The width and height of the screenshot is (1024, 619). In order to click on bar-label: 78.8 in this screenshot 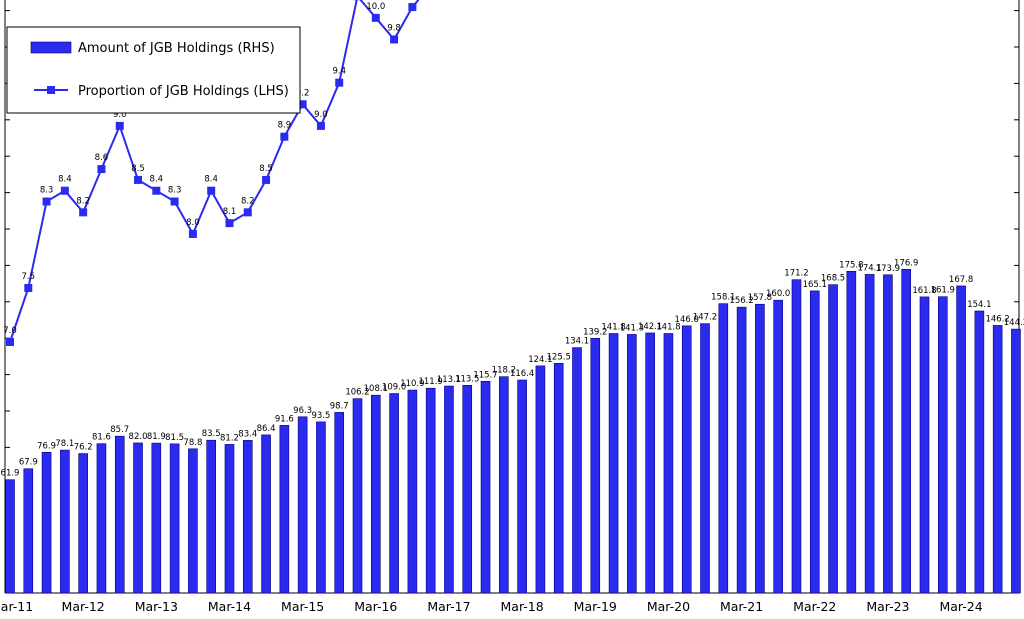, I will do `click(192, 443)`.